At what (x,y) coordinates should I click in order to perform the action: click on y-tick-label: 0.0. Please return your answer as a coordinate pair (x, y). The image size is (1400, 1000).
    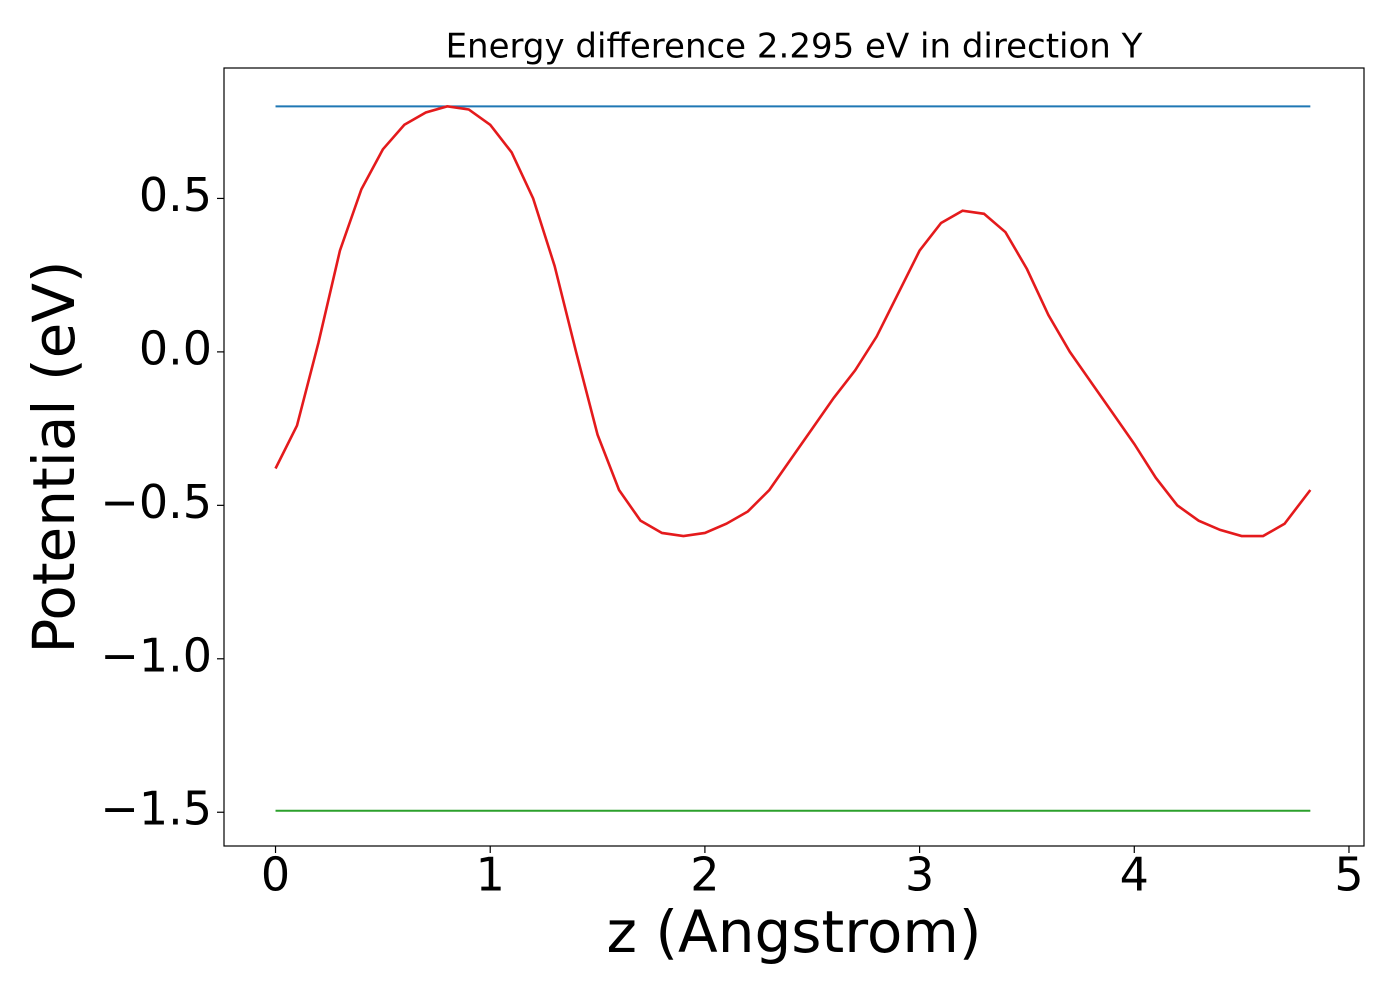
    Looking at the image, I should click on (175, 348).